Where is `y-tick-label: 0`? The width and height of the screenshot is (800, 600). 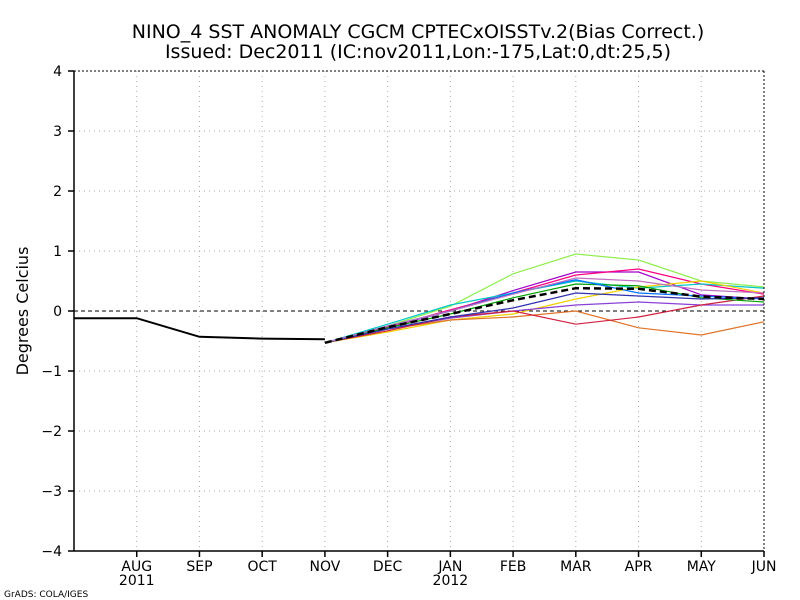 y-tick-label: 0 is located at coordinates (57, 312).